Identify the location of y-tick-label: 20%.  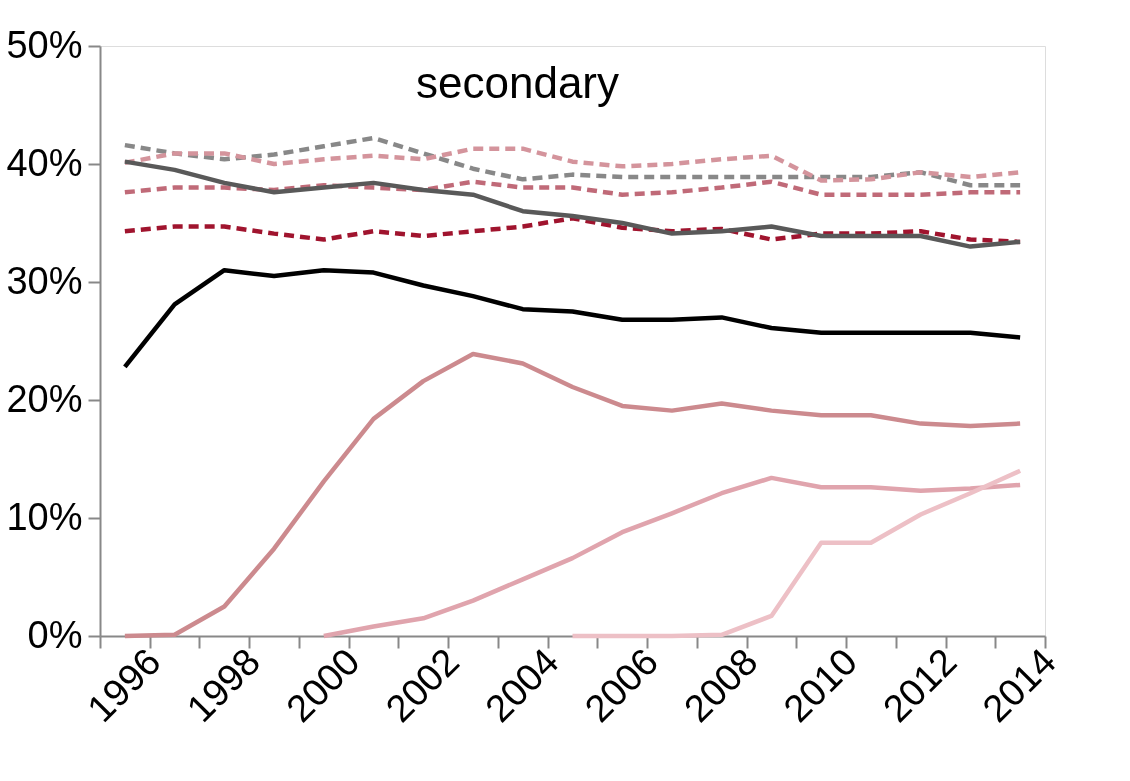
(44, 398).